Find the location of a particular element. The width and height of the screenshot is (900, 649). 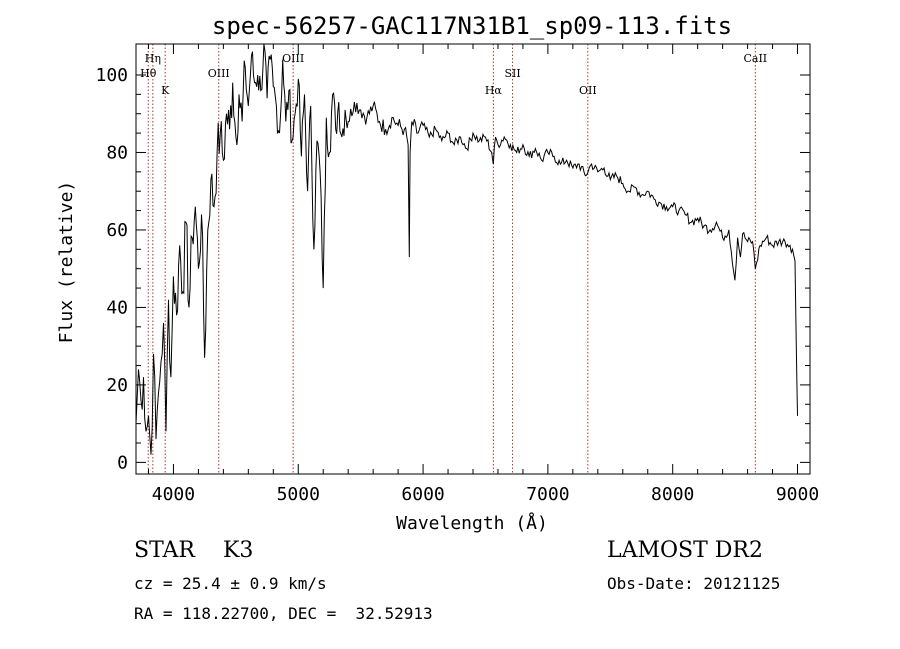

x-tick-label: 8000 is located at coordinates (672, 494).